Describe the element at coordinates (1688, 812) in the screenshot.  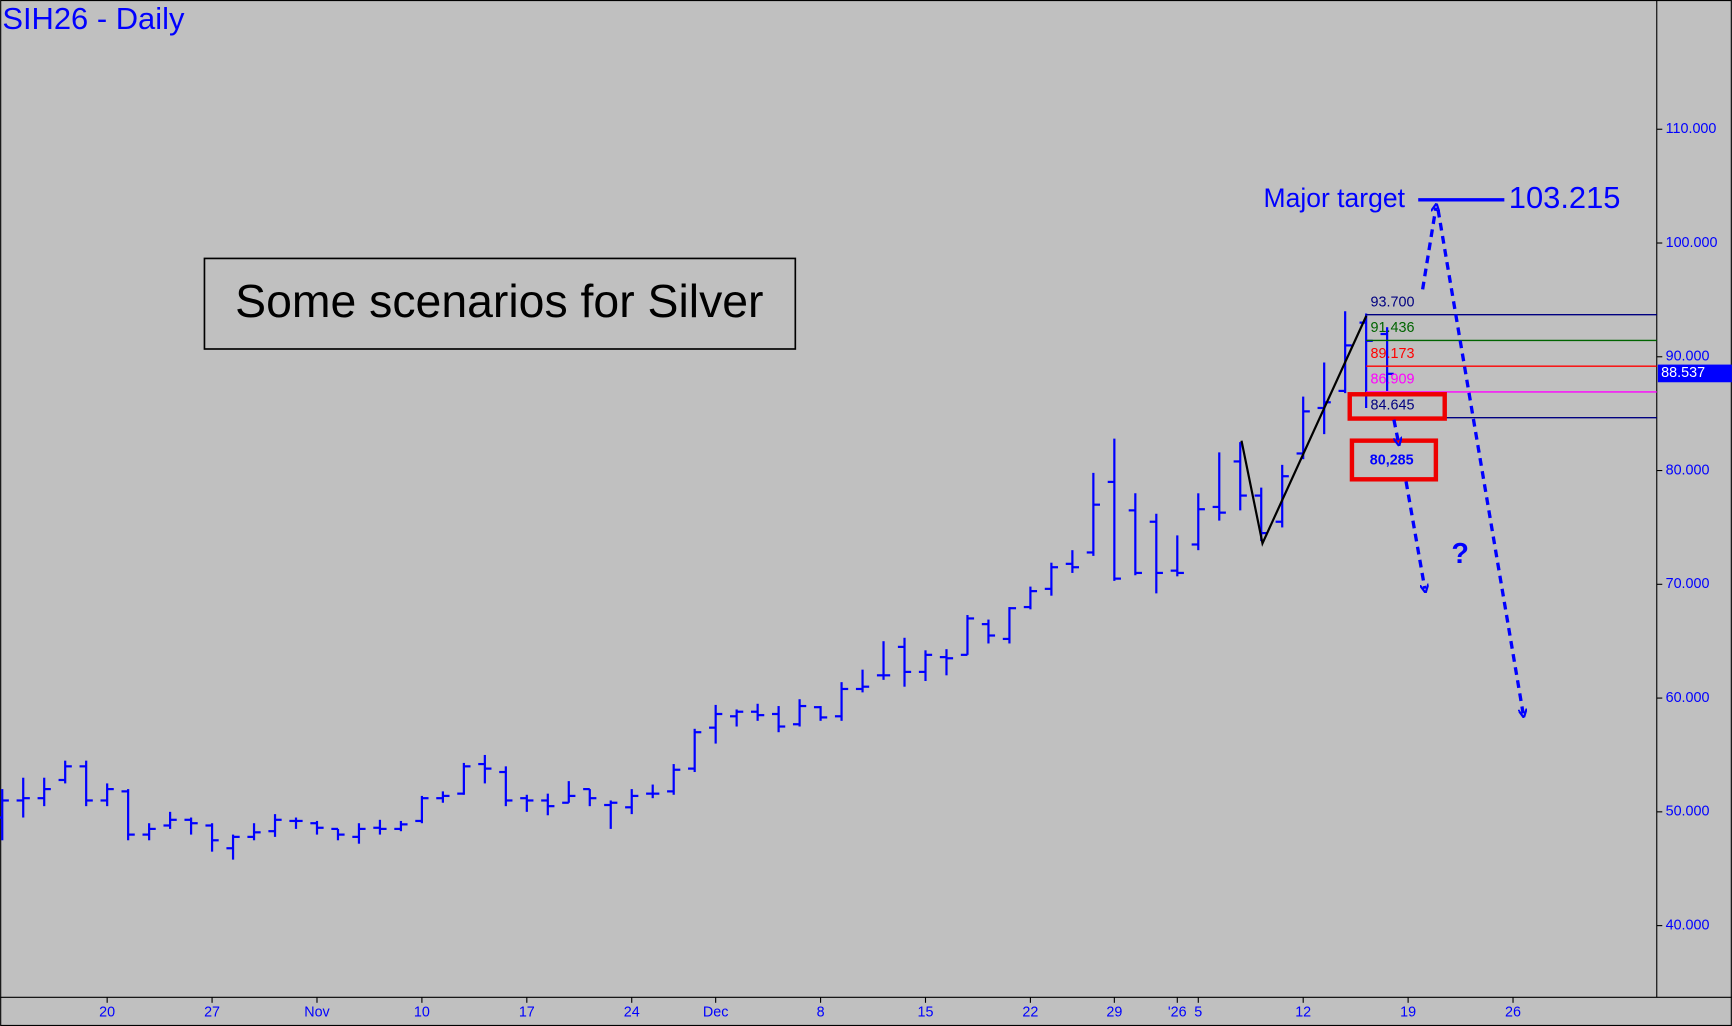
I see `y-tick-label: 50.000` at that location.